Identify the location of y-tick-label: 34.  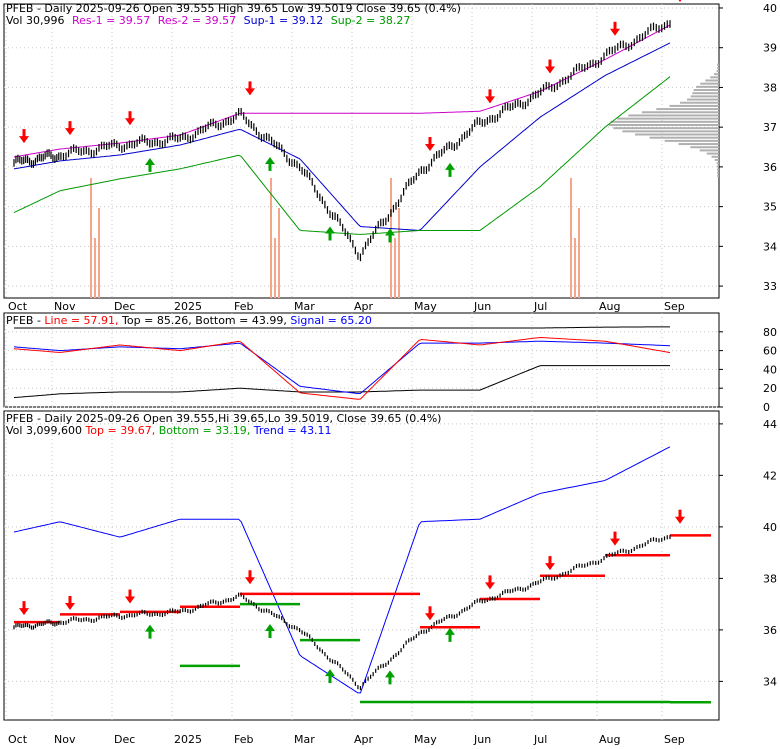
(770, 246).